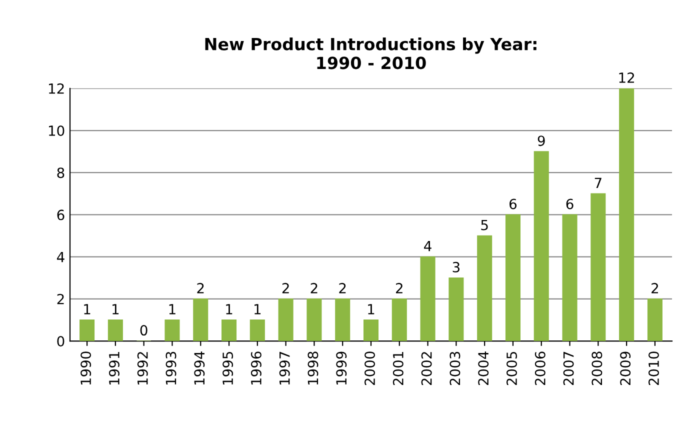  I want to click on data-label: 4, so click(428, 246).